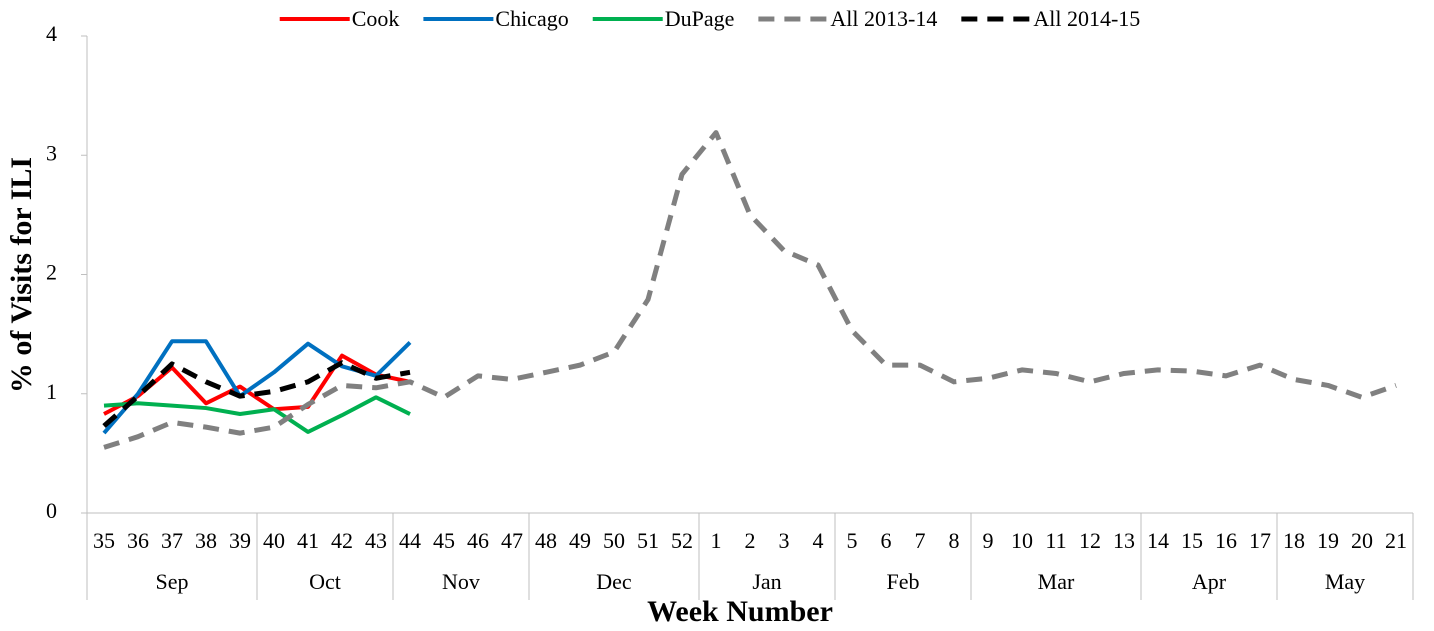  I want to click on x-tick-label: 43, so click(376, 540).